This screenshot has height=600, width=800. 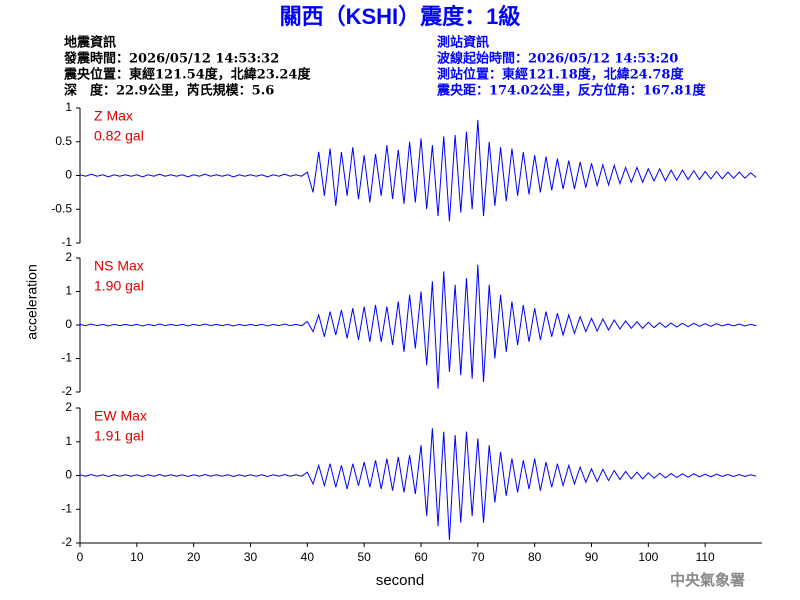 I want to click on info-right: 震央距：174.02公里，反方位角：167.81度, so click(x=571, y=91).